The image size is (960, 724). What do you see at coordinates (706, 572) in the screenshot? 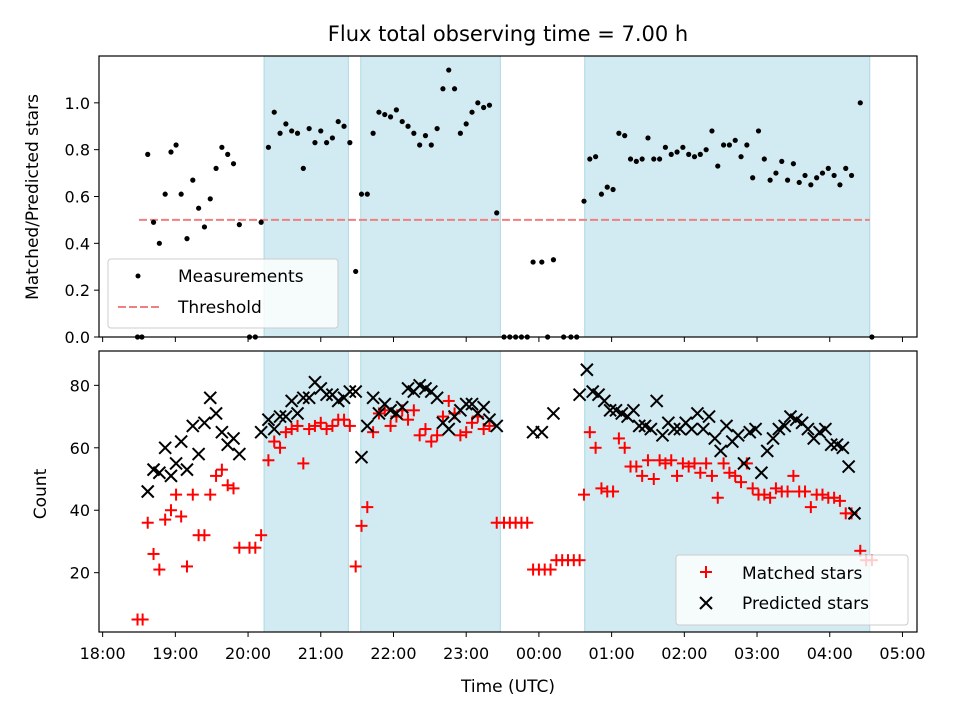
I see `legend-matched-marker` at bounding box center [706, 572].